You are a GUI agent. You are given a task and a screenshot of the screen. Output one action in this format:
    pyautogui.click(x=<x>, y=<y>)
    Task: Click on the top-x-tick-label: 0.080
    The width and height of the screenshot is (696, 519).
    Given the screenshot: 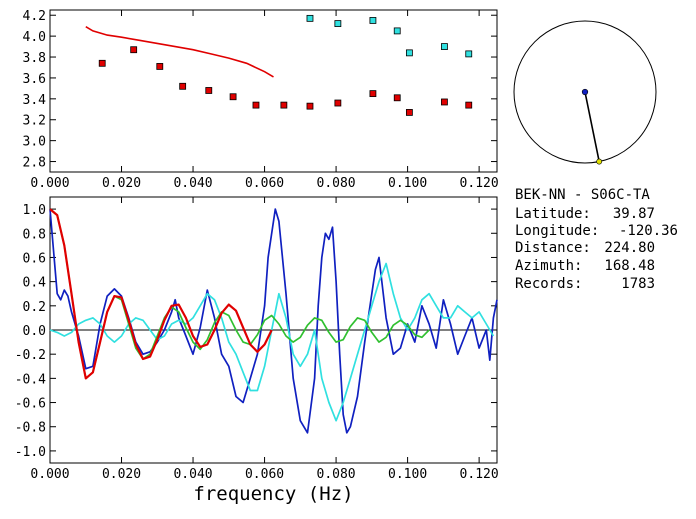 What is the action you would take?
    pyautogui.click(x=336, y=183)
    